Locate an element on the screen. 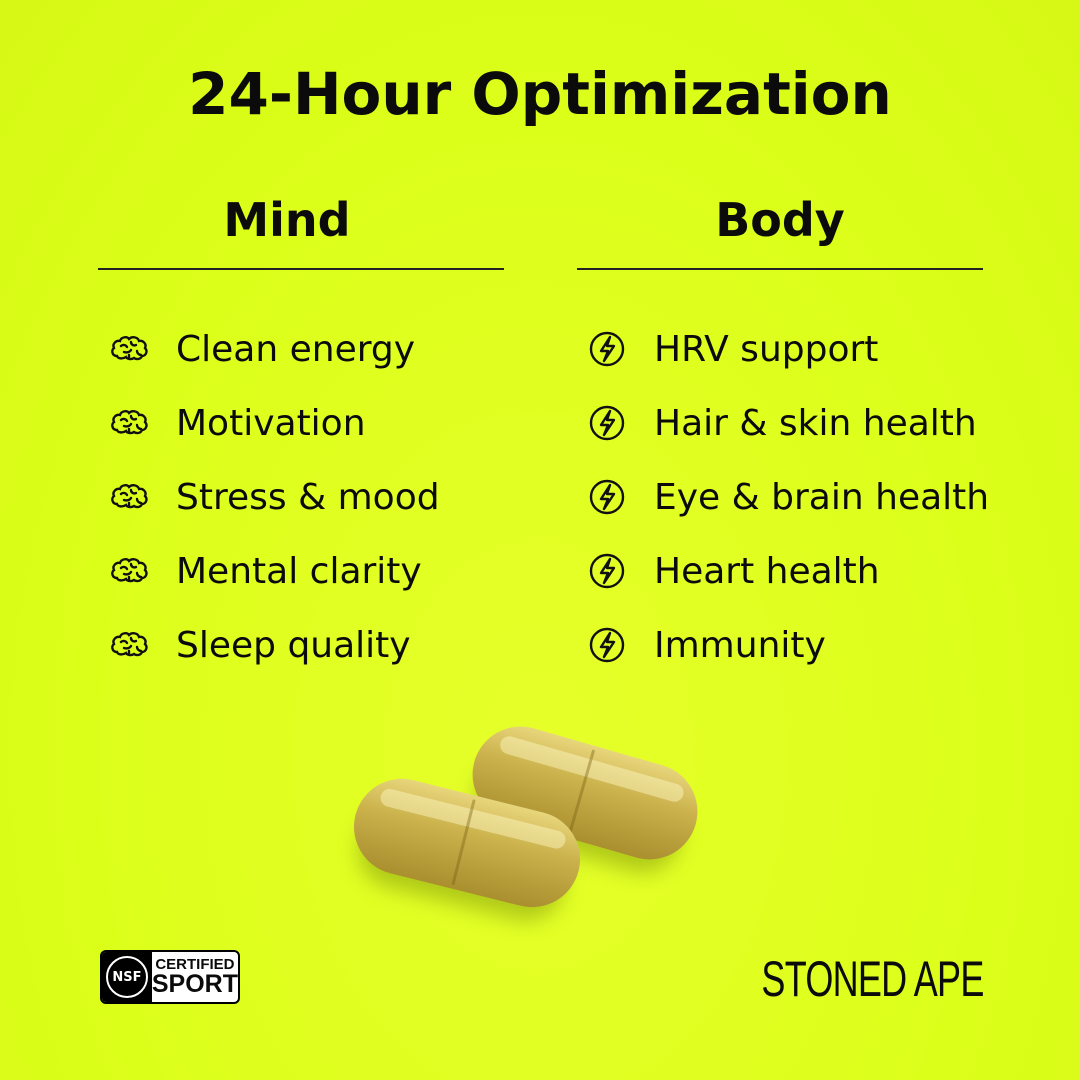  item-label: Mental clarity is located at coordinates (299, 571).